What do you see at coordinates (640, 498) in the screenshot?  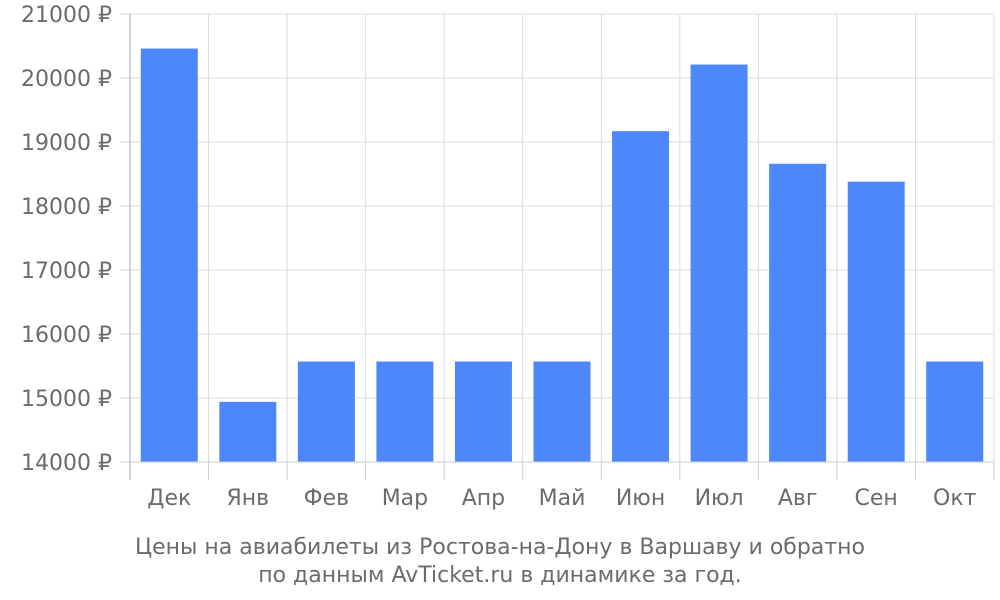 I see `x-tick-label: Июн` at bounding box center [640, 498].